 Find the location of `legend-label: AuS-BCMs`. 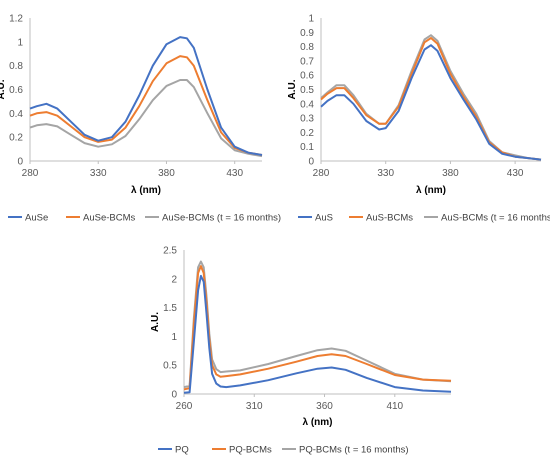

legend-label: AuS-BCMs is located at coordinates (389, 218).